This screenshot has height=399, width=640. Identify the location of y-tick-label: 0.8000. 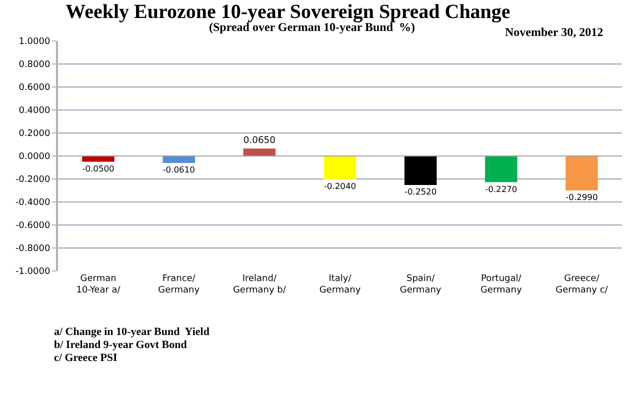
(34, 65).